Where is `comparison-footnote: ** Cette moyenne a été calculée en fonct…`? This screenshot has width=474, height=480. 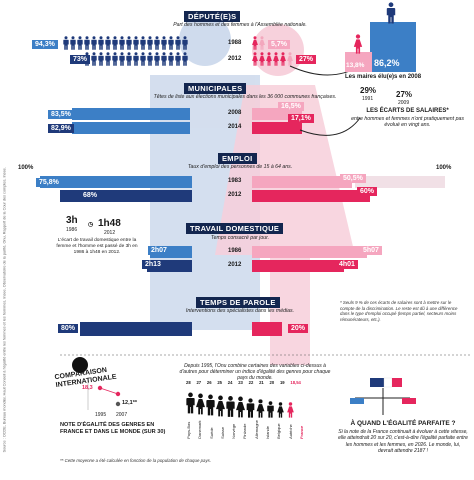 comparison-footnote: ** Cette moyenne a été calculée en fonct… is located at coordinates (136, 460).